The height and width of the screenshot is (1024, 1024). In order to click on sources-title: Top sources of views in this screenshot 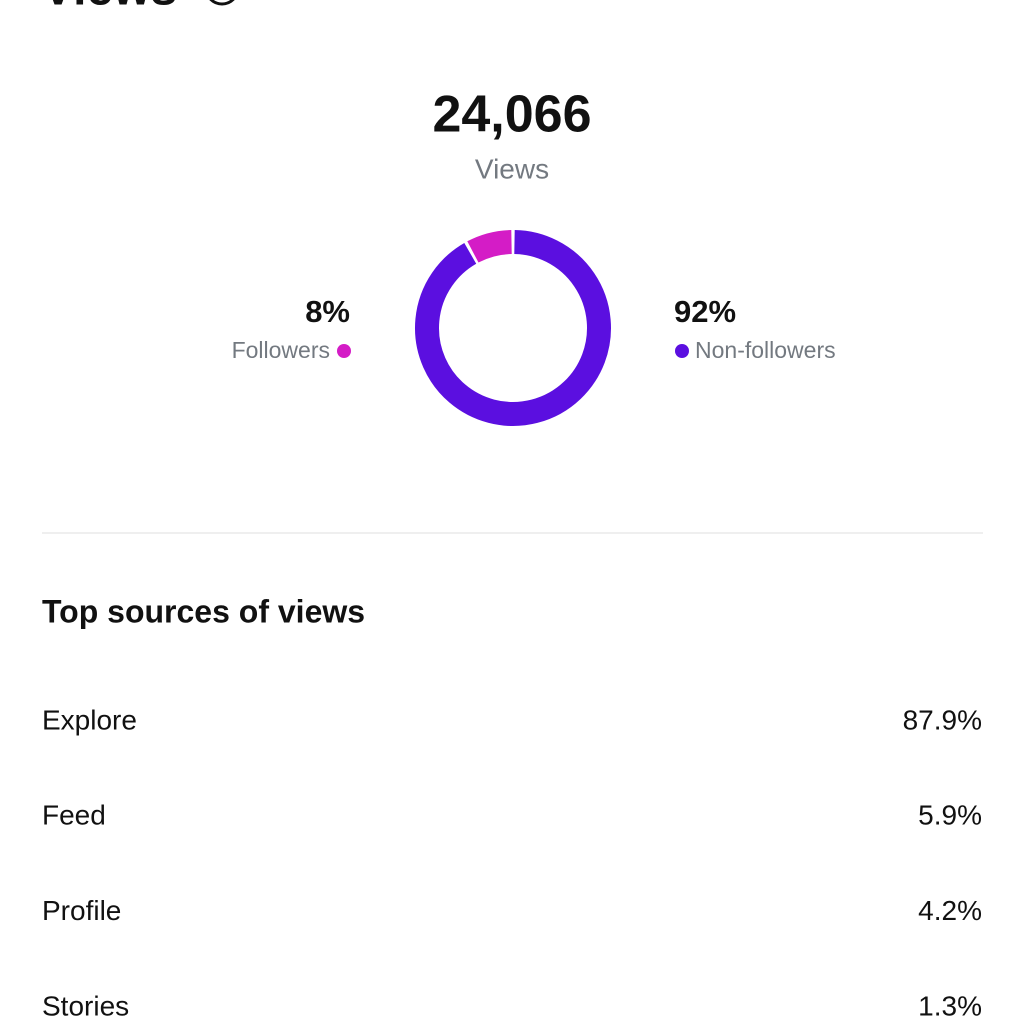, I will do `click(203, 611)`.